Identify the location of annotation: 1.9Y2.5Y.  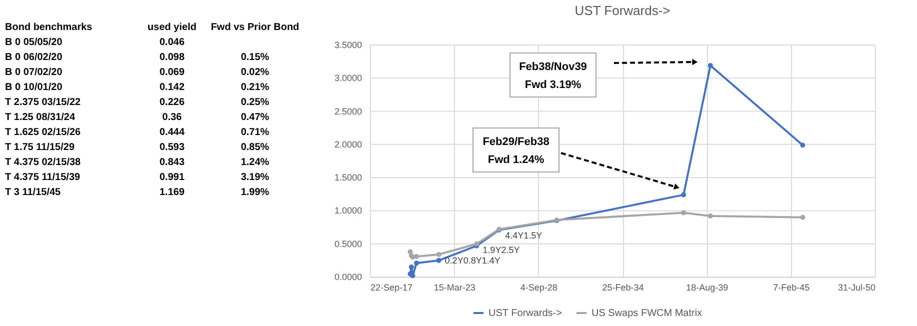
(501, 249).